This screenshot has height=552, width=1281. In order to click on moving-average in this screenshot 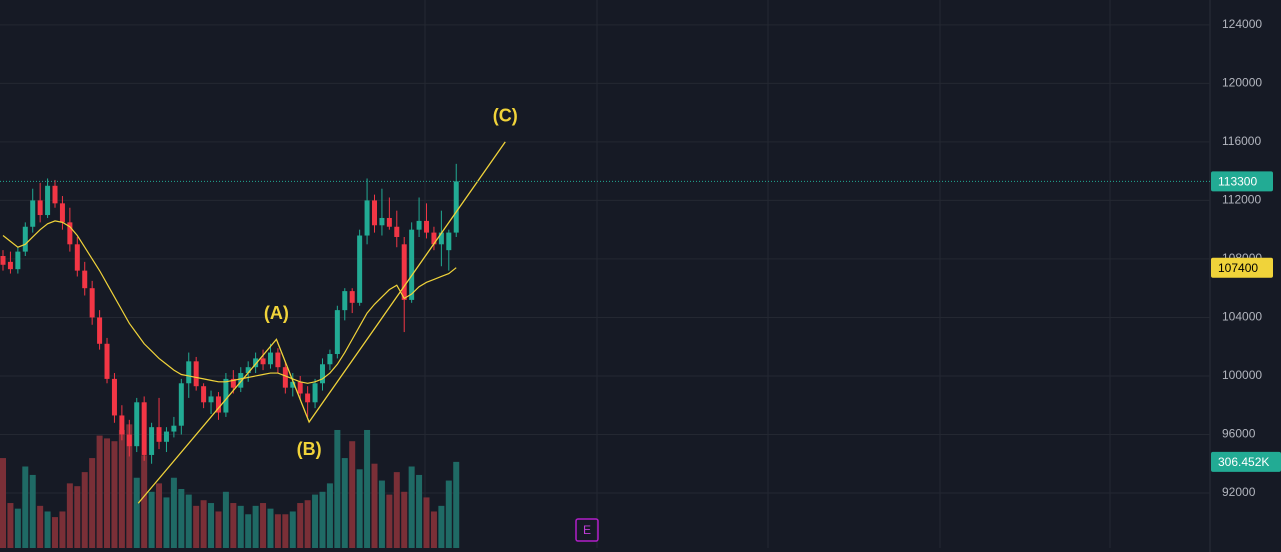, I will do `click(229, 302)`.